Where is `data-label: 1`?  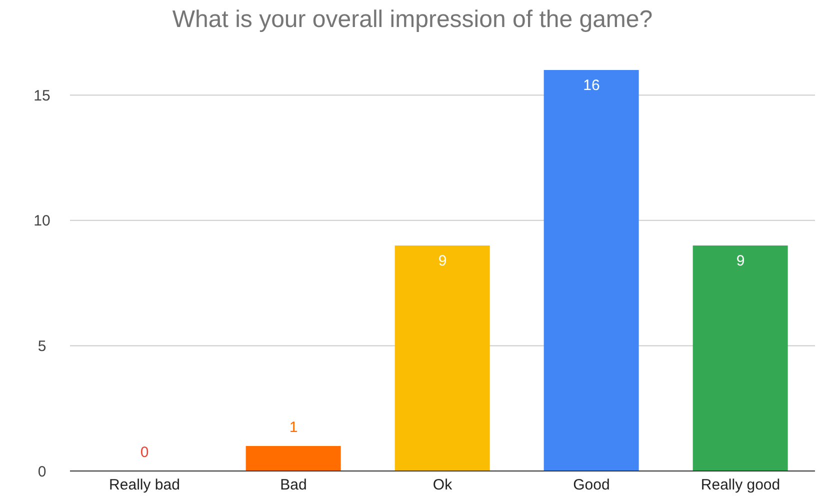
data-label: 1 is located at coordinates (293, 427).